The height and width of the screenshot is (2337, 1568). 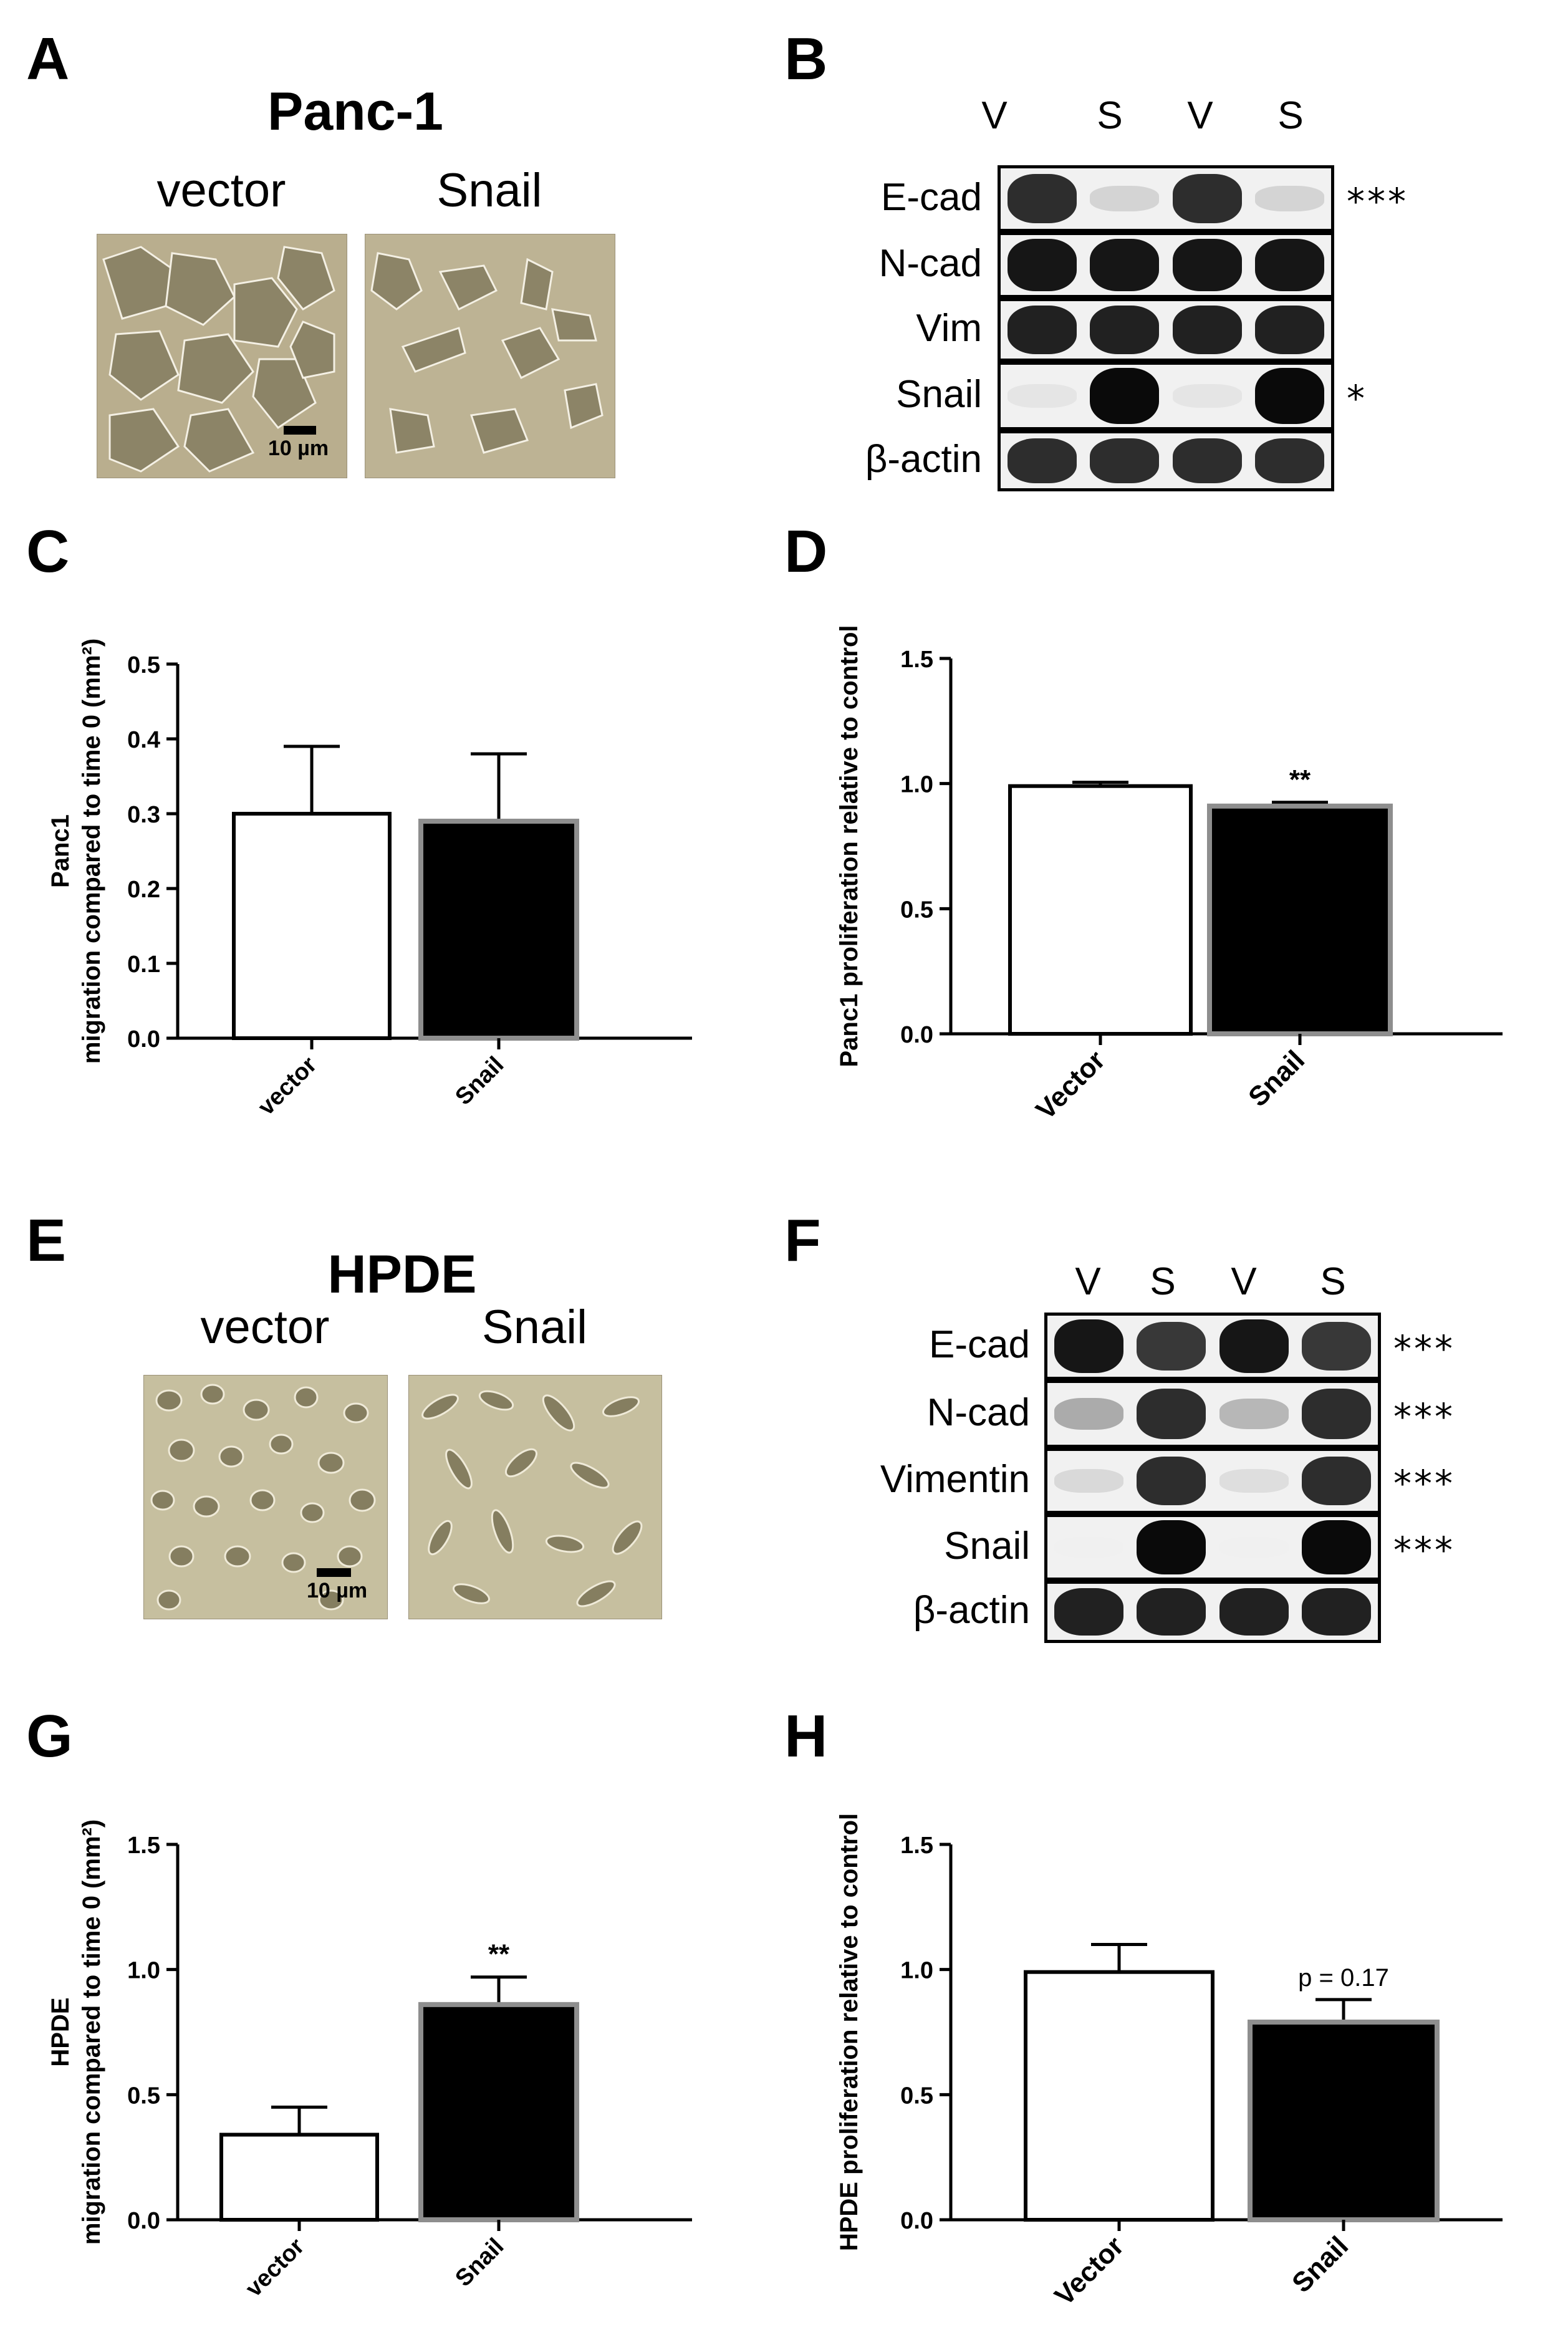 I want to click on blot-label-b-3: Snail, so click(x=939, y=394).